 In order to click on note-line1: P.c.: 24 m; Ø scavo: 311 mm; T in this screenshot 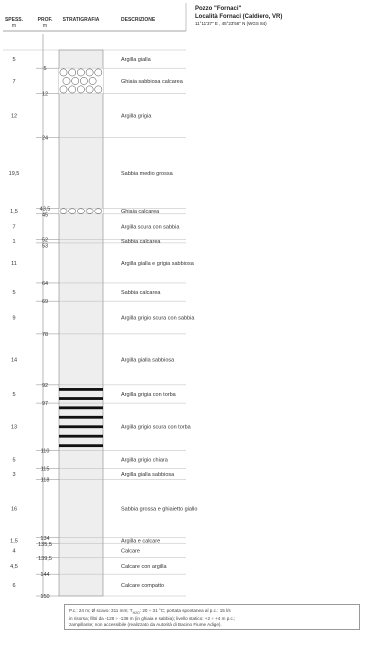, I will do `click(101, 610)`.